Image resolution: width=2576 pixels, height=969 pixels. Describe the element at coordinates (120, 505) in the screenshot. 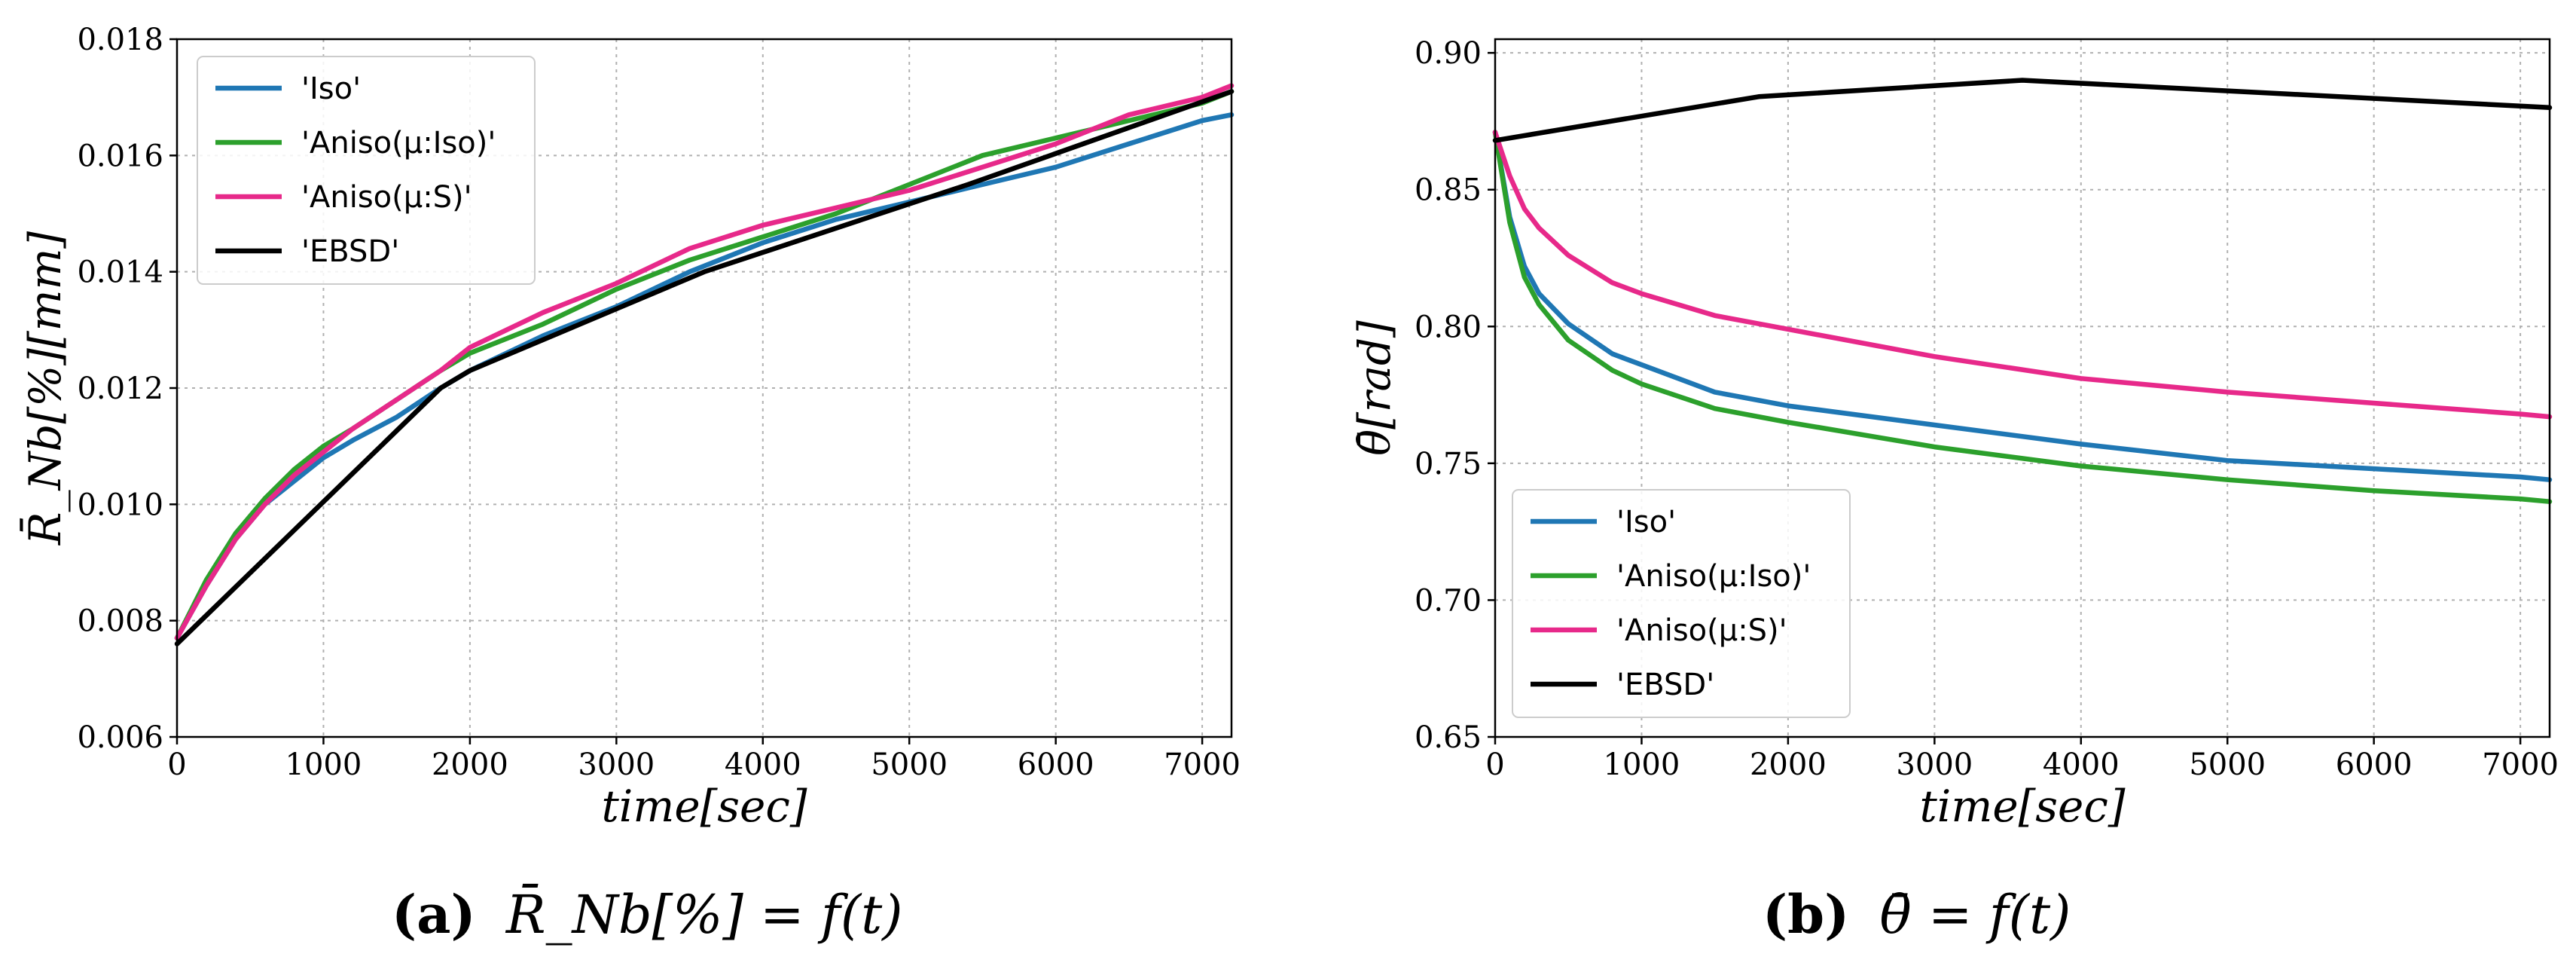

I see `chart-a-ytick-label-2: 0.010` at that location.